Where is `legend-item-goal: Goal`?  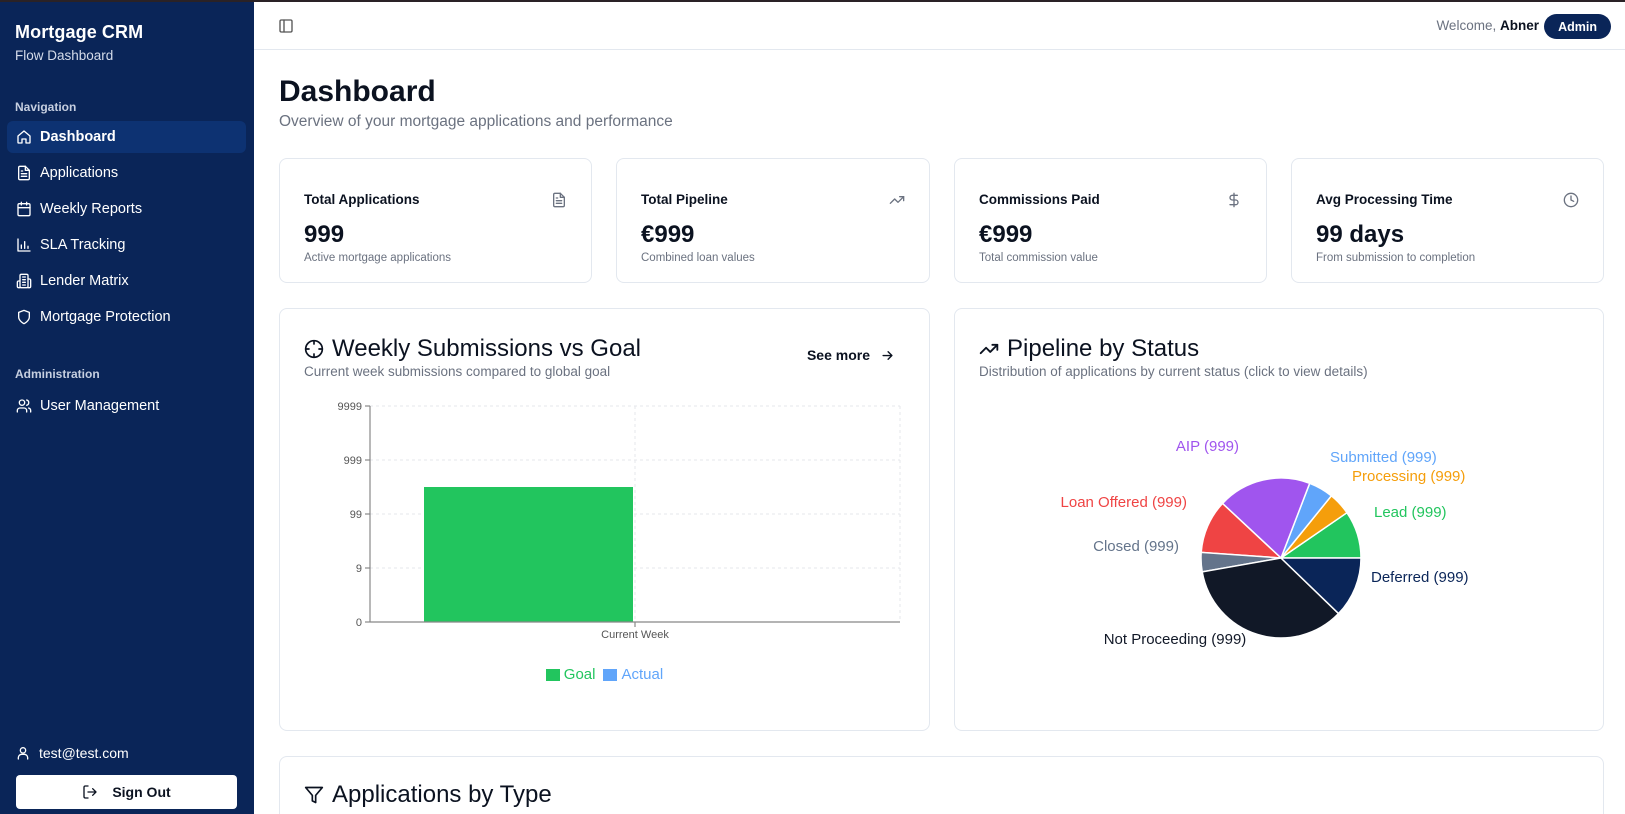
legend-item-goal: Goal is located at coordinates (570, 674).